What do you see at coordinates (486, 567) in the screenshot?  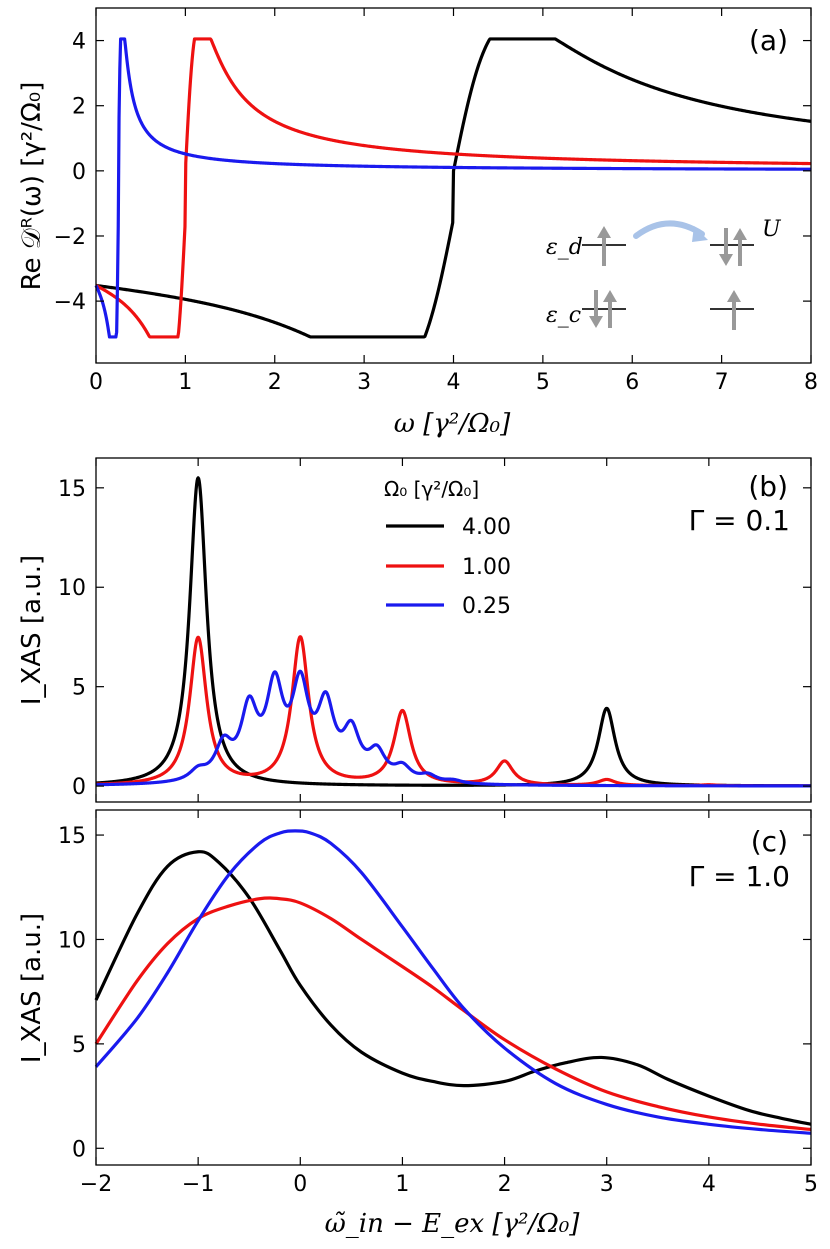 I see `legend-label-1.00: 1.00` at bounding box center [486, 567].